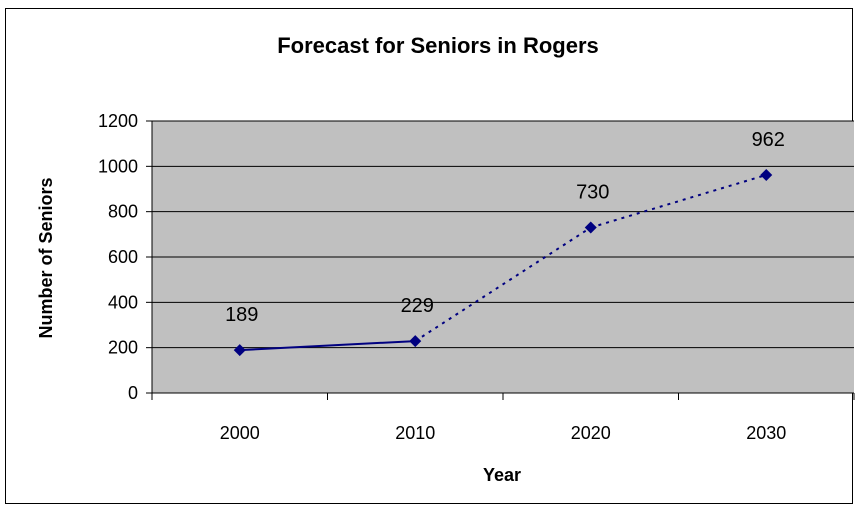 Image resolution: width=859 pixels, height=510 pixels. I want to click on y-axis-title: Number of Seniors, so click(46, 257).